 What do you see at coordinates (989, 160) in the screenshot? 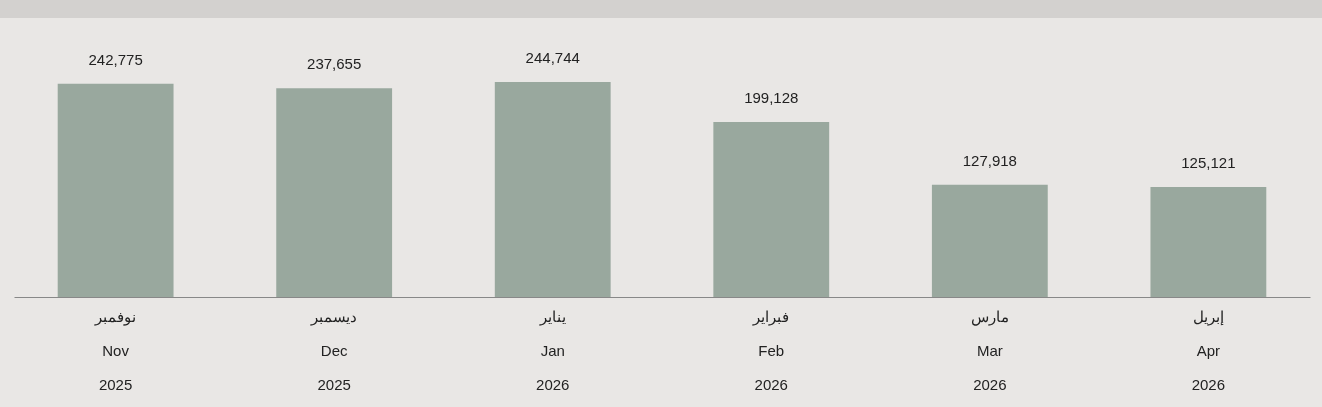
I see `data-label: 127,918` at bounding box center [989, 160].